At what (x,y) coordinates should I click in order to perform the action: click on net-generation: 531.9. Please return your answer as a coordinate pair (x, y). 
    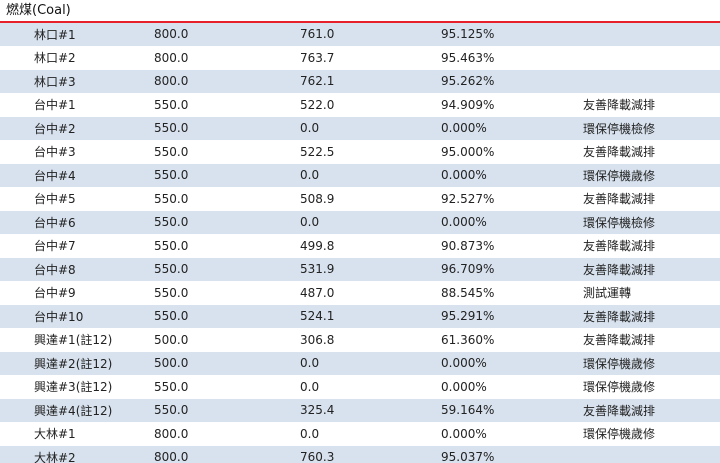
    Looking at the image, I should click on (370, 269).